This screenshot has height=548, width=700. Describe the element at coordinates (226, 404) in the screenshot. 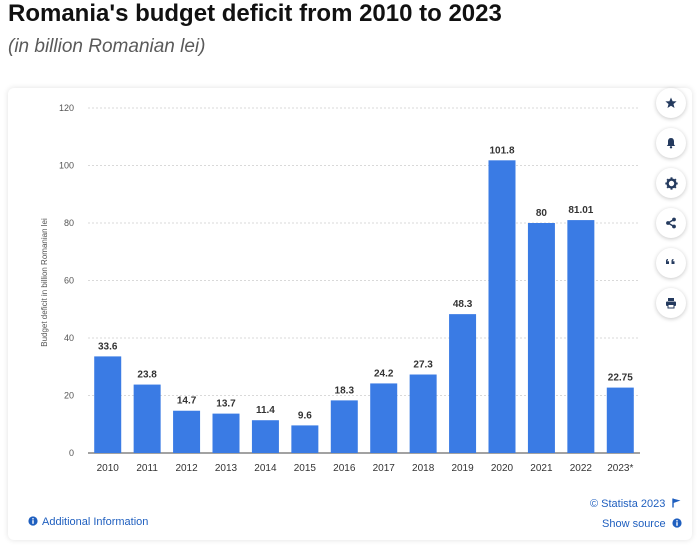

I see `data-label: 13.7` at that location.